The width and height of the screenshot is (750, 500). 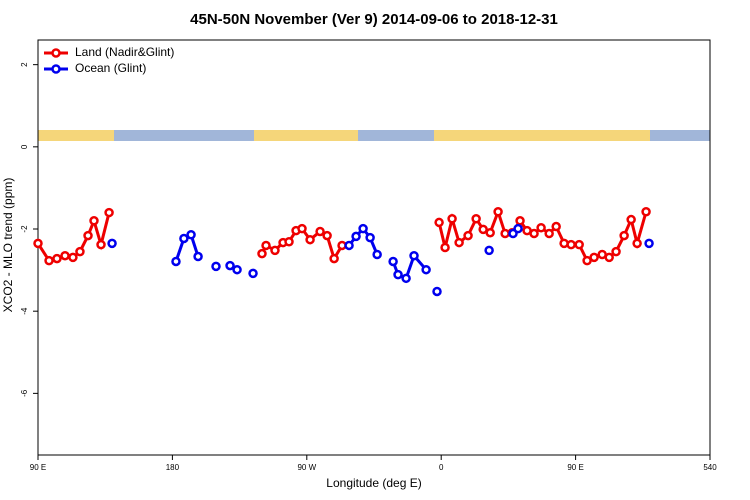 I want to click on y-tick-label: 0, so click(x=24, y=146).